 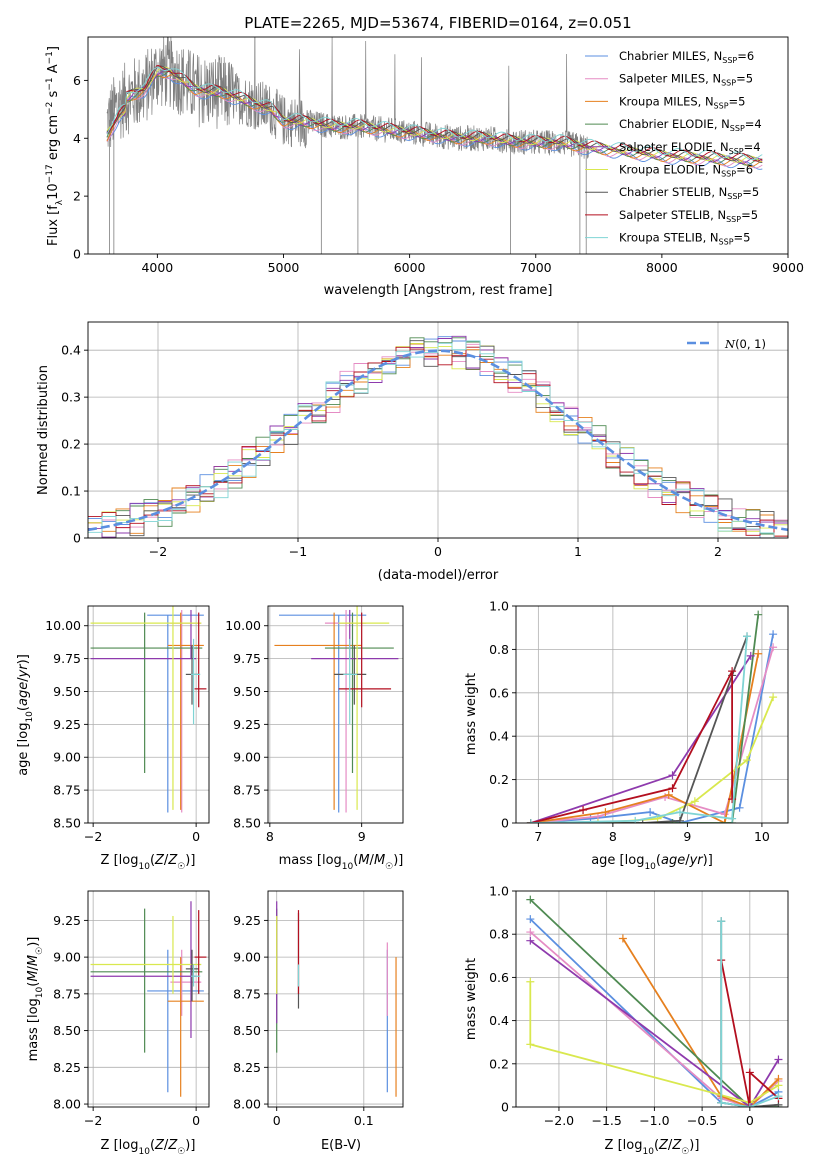 I want to click on x-tick-label: −2, so click(x=93, y=1120).